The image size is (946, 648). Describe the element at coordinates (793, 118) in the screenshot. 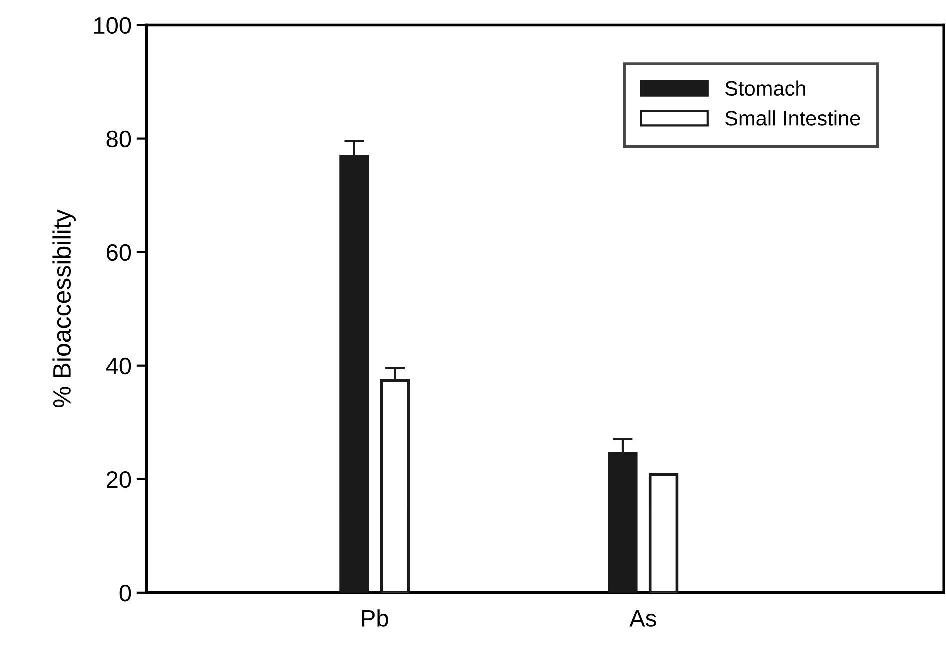

I see `legend-label: Small Intestine` at that location.